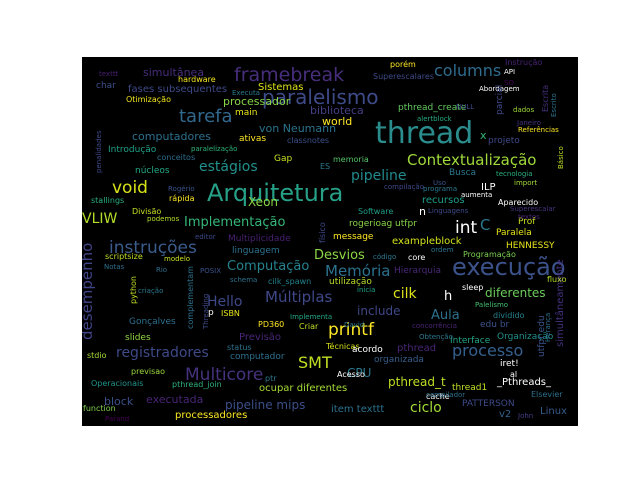 The width and height of the screenshot is (640, 480). I want to click on word: computadores, so click(171, 136).